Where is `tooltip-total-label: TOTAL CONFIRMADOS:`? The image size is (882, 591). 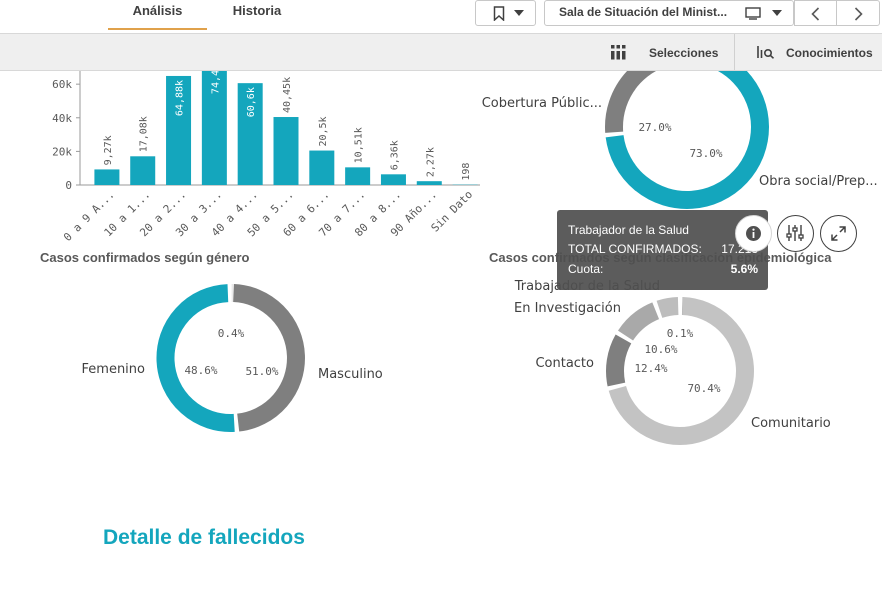 tooltip-total-label: TOTAL CONFIRMADOS: is located at coordinates (635, 249).